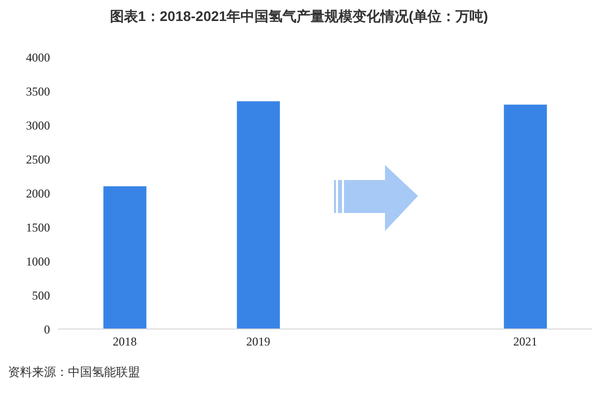 The height and width of the screenshot is (393, 598). What do you see at coordinates (525, 341) in the screenshot?
I see `x-tick-label: 2021` at bounding box center [525, 341].